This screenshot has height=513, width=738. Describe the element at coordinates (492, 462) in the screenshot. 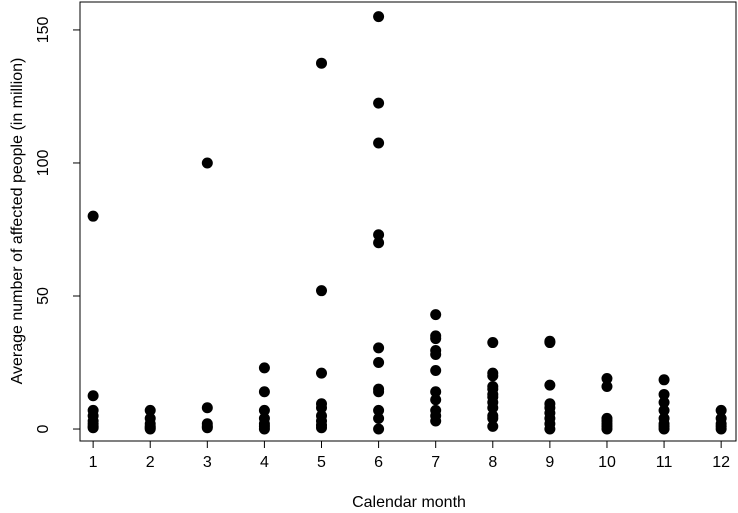

I see `x-tick-label: 8` at that location.